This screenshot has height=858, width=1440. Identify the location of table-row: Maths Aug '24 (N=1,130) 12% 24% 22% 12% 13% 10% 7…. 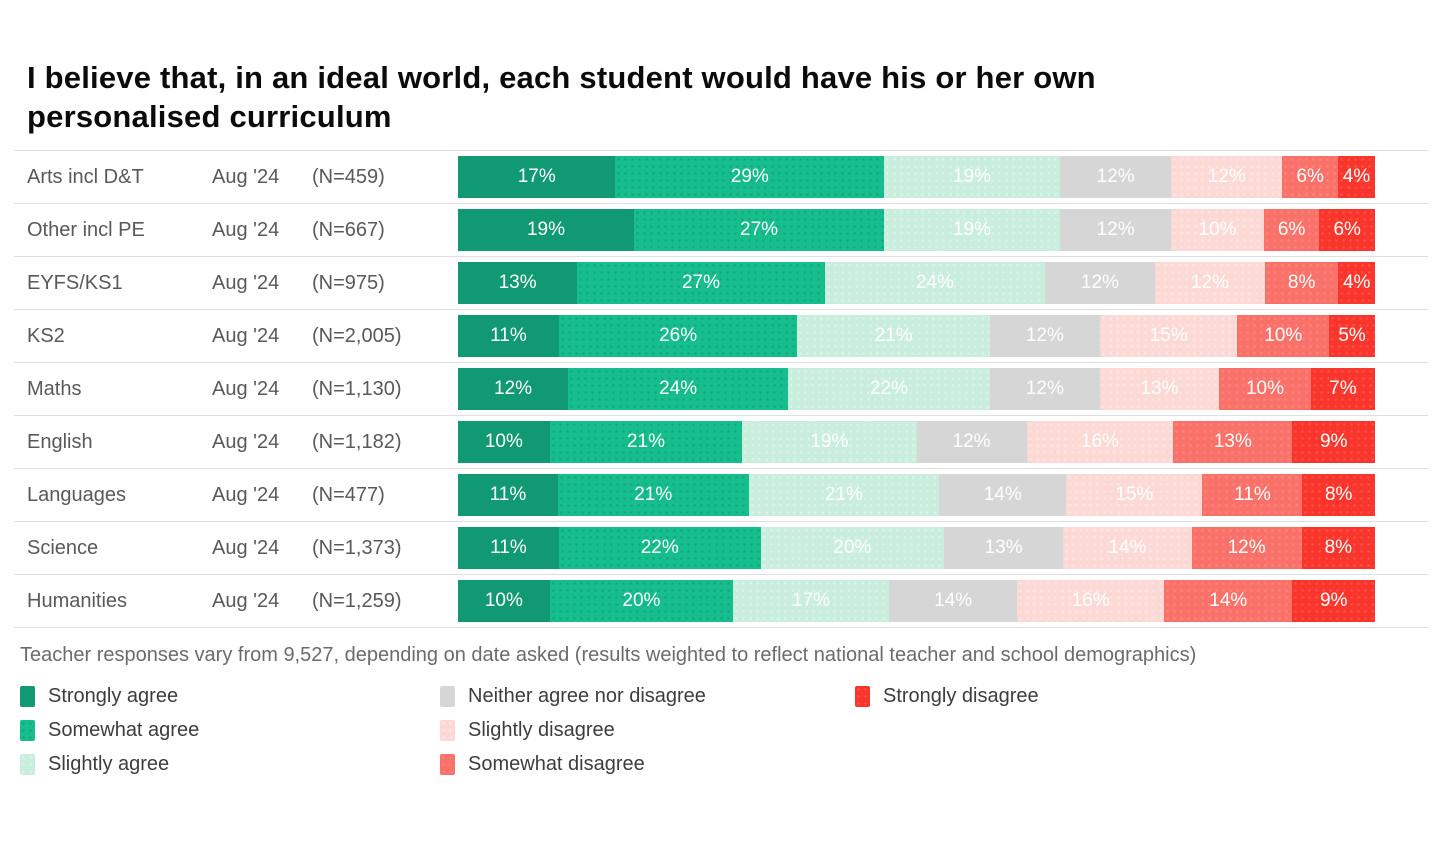
(721, 388).